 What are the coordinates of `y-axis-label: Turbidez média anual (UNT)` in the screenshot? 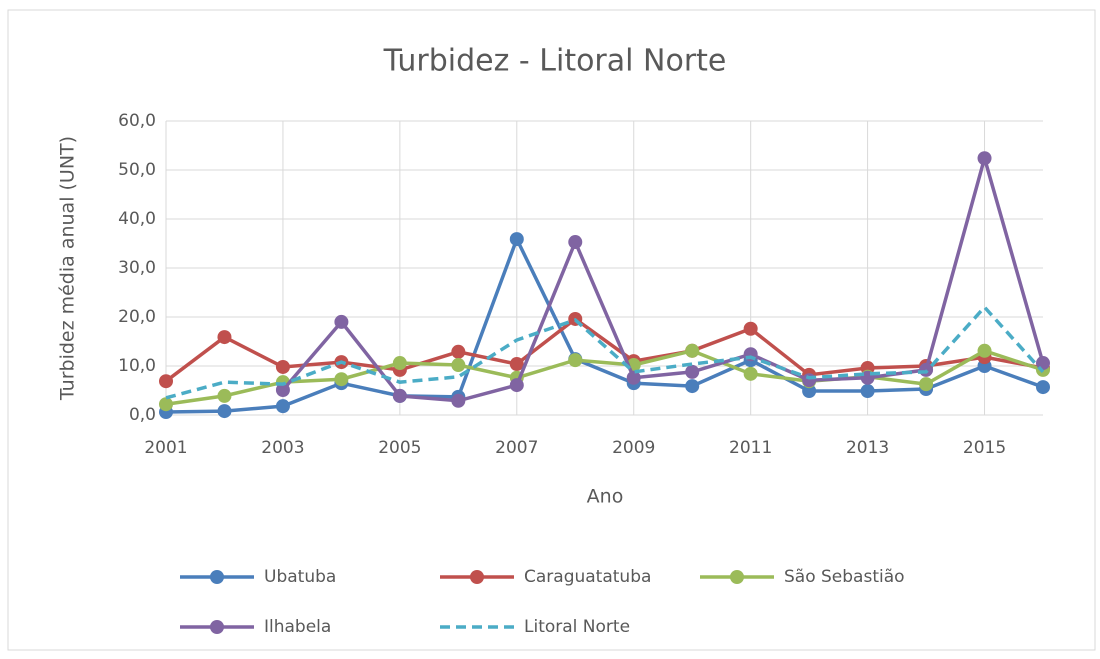 It's located at (68, 268).